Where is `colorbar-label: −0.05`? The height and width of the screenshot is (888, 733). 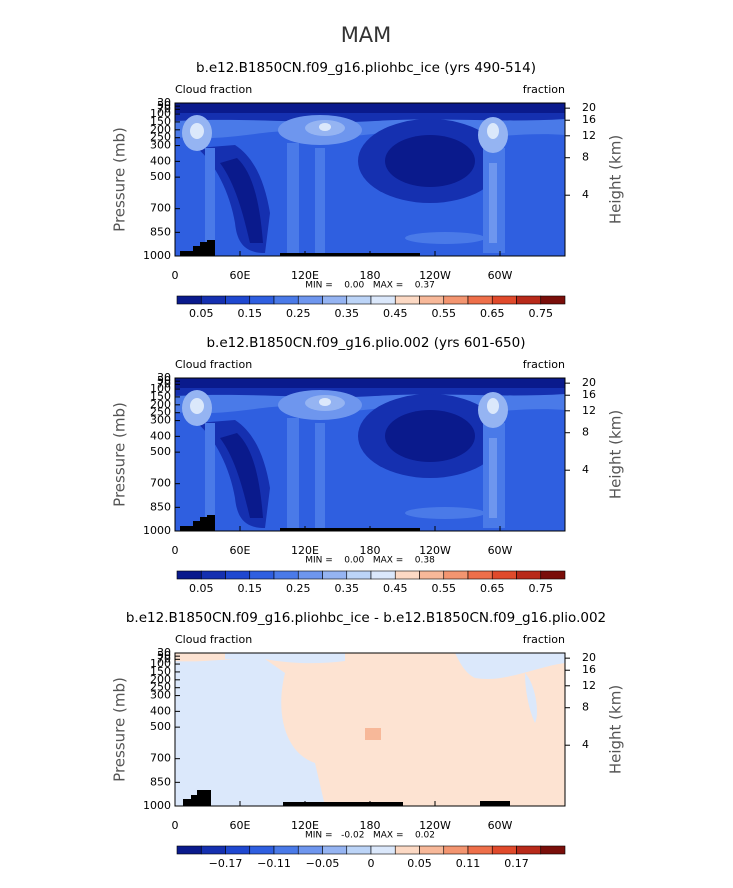 colorbar-label: −0.05 is located at coordinates (323, 863).